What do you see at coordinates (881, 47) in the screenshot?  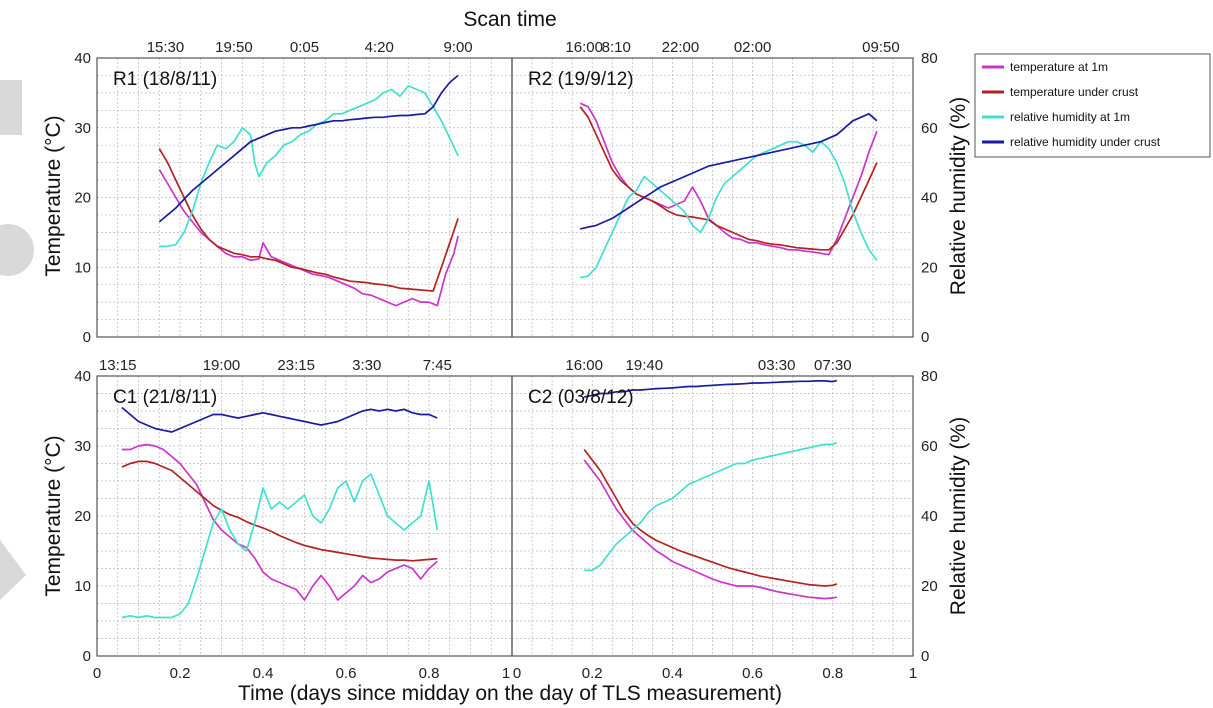 I see `scan-time-label: 09:50` at bounding box center [881, 47].